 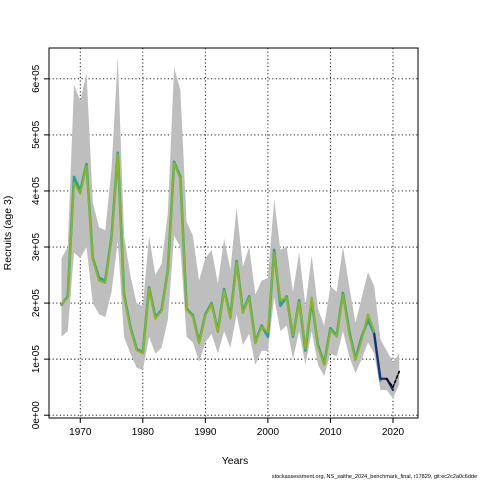 What do you see at coordinates (143, 432) in the screenshot?
I see `x-tick-label: 1980` at bounding box center [143, 432].